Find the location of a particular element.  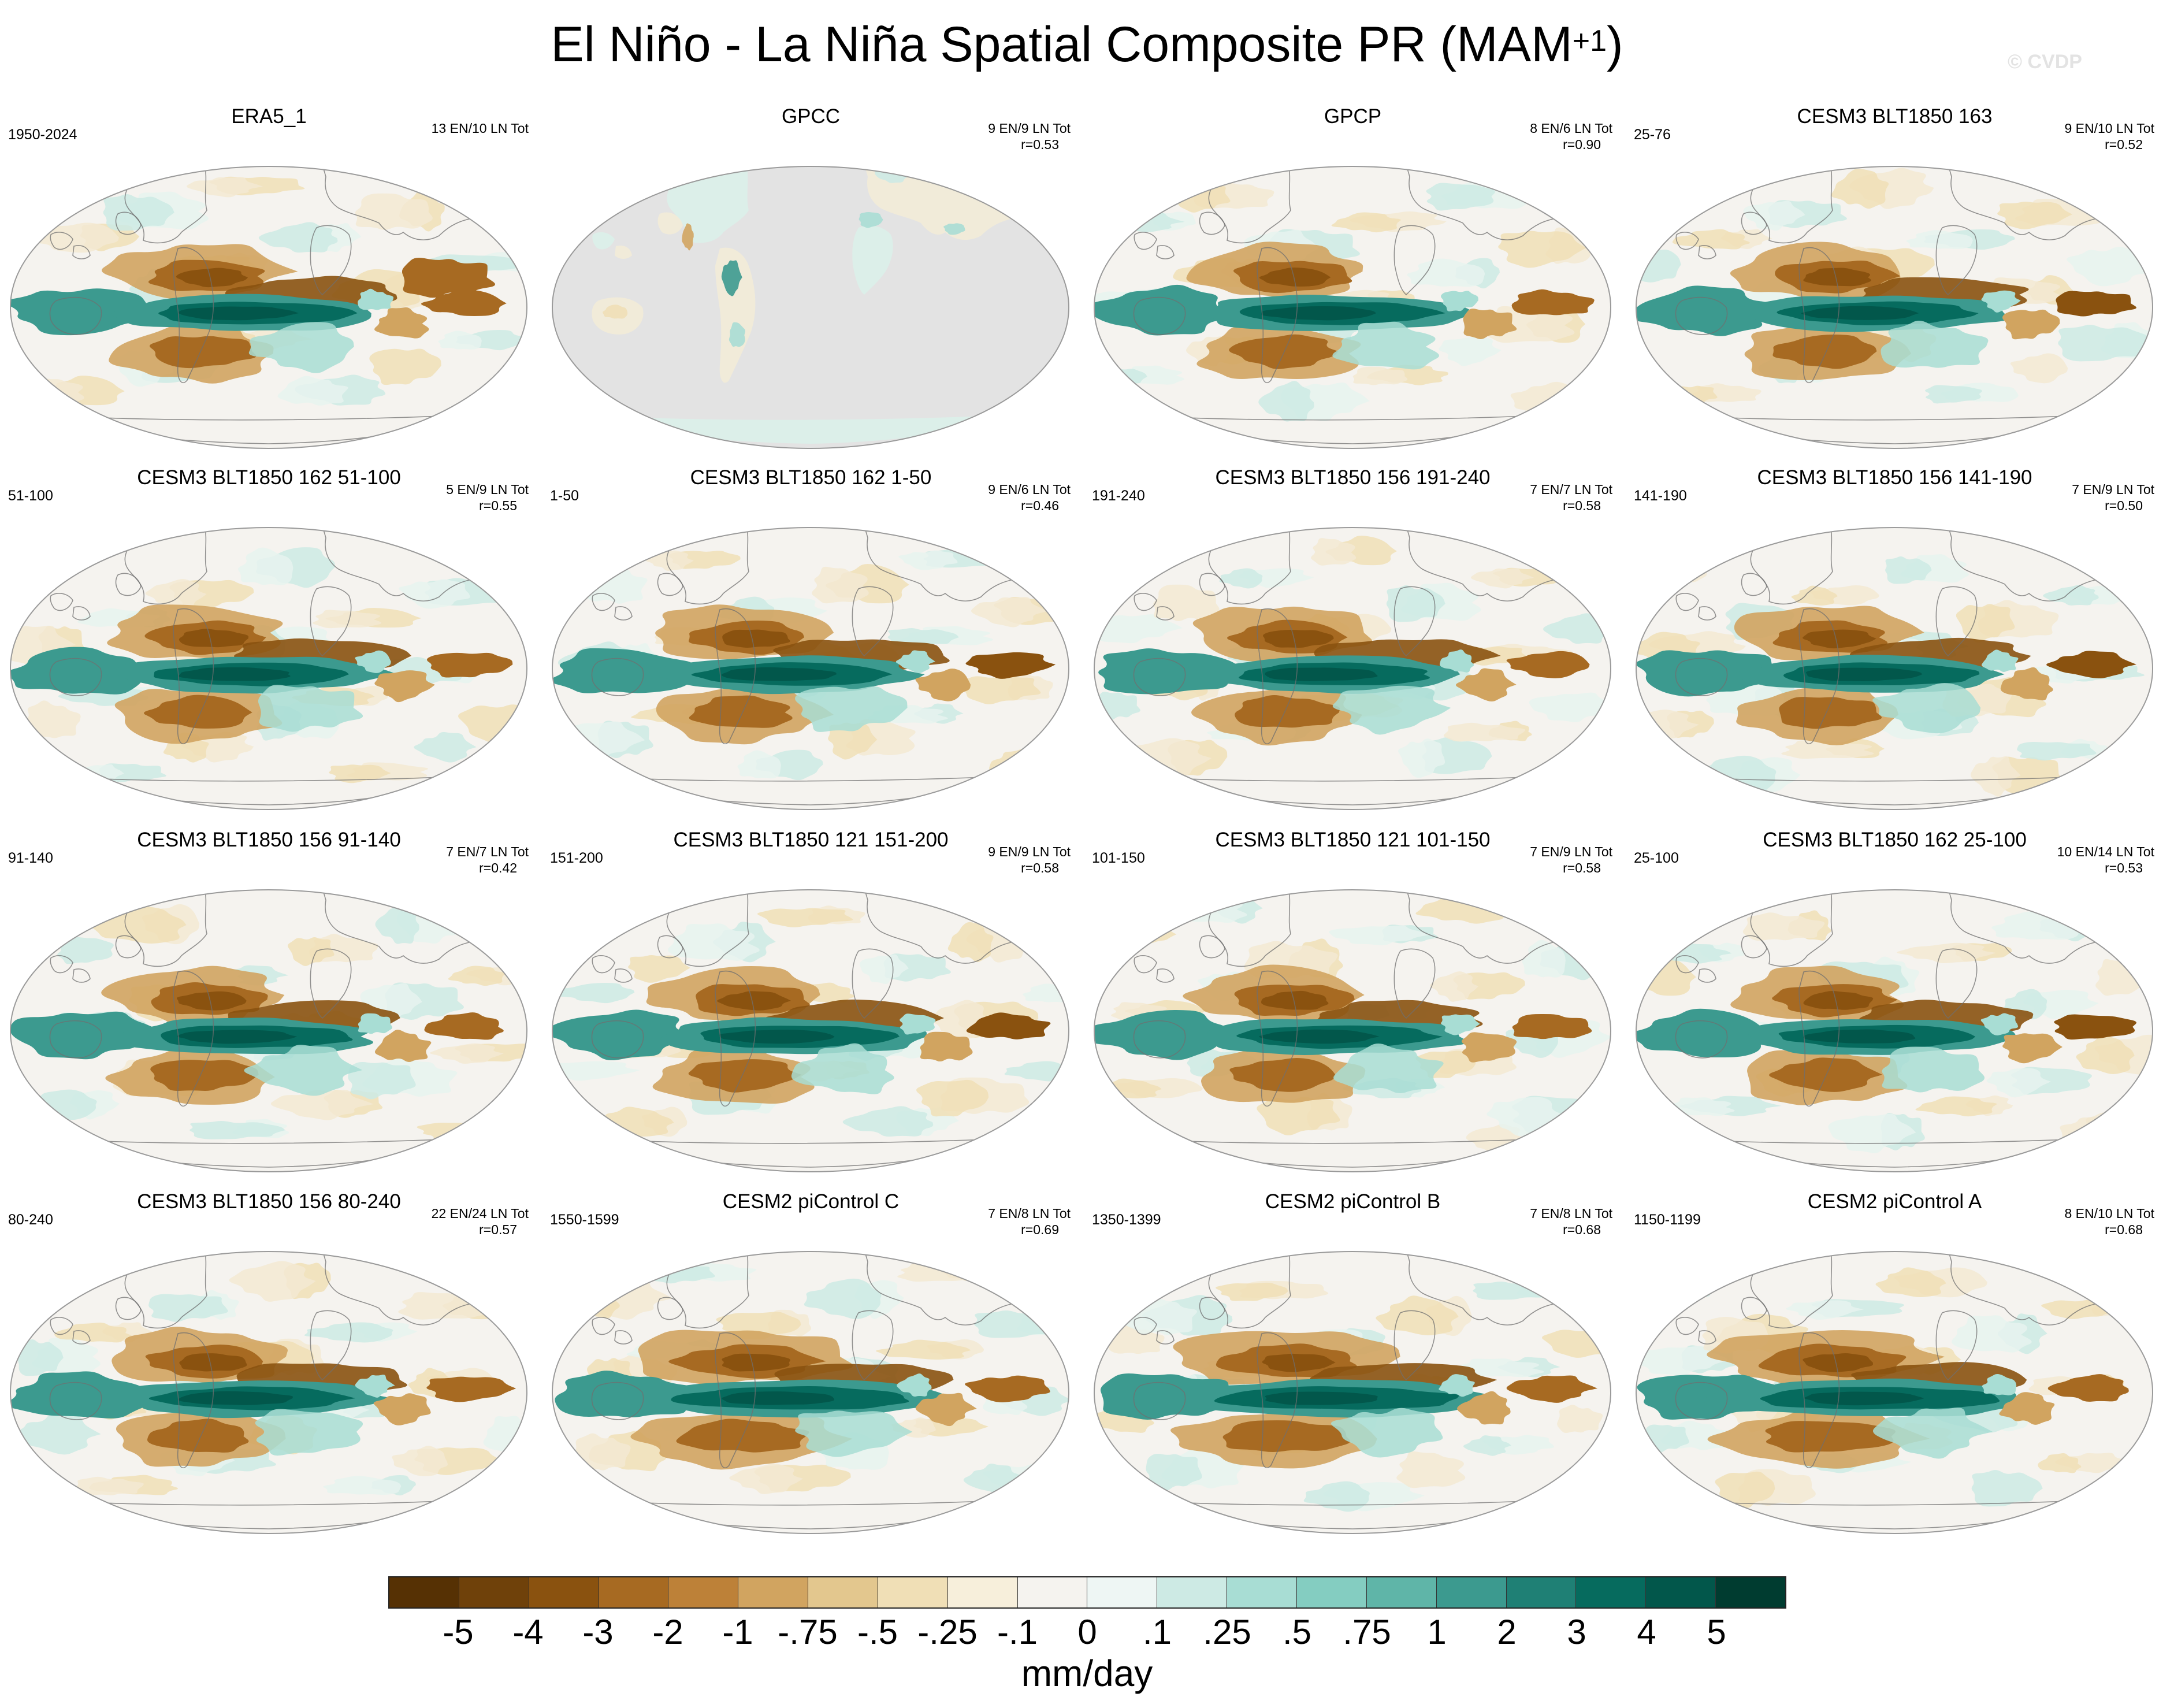

panel-period: 80-240 is located at coordinates (30, 1220).